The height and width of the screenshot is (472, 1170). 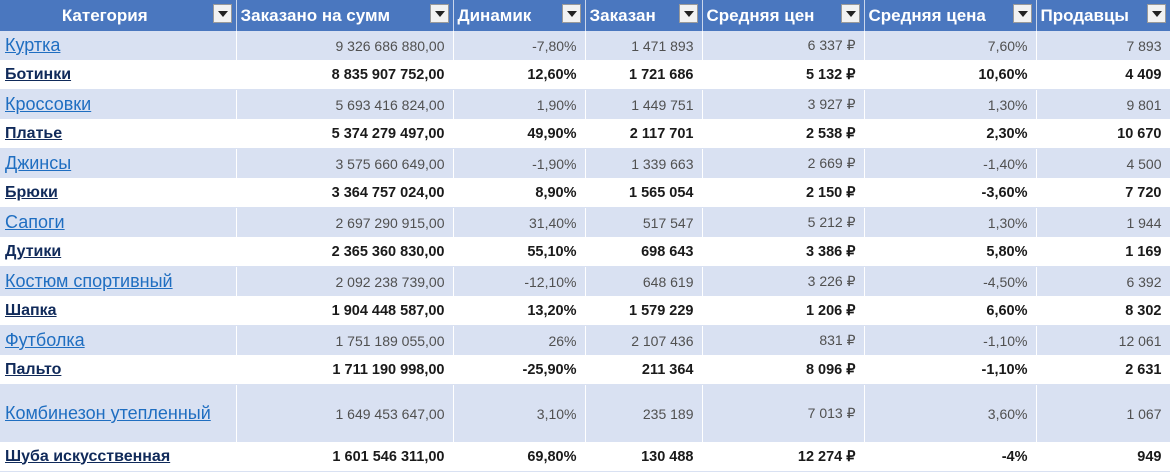 What do you see at coordinates (108, 413) in the screenshot?
I see `category-link: Комбинезон утепленный` at bounding box center [108, 413].